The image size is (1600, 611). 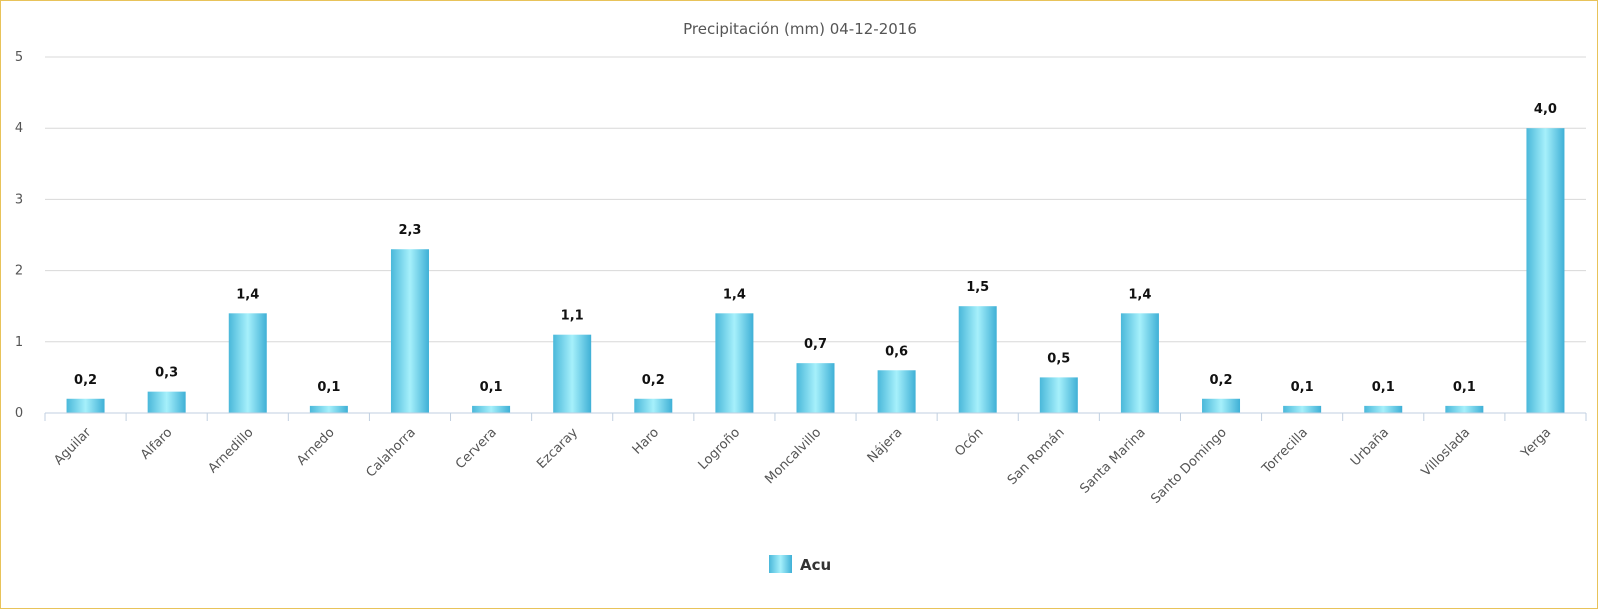 What do you see at coordinates (1058, 358) in the screenshot?
I see `data-label: 0,5` at bounding box center [1058, 358].